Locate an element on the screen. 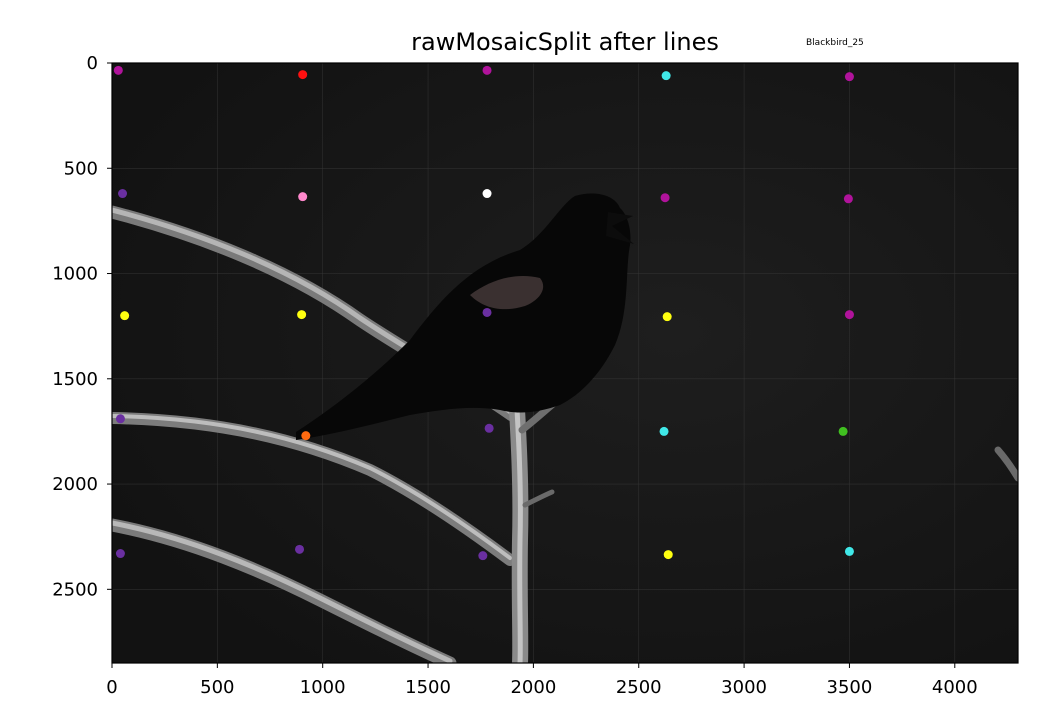  image-label: Blackbird_25 is located at coordinates (835, 43).